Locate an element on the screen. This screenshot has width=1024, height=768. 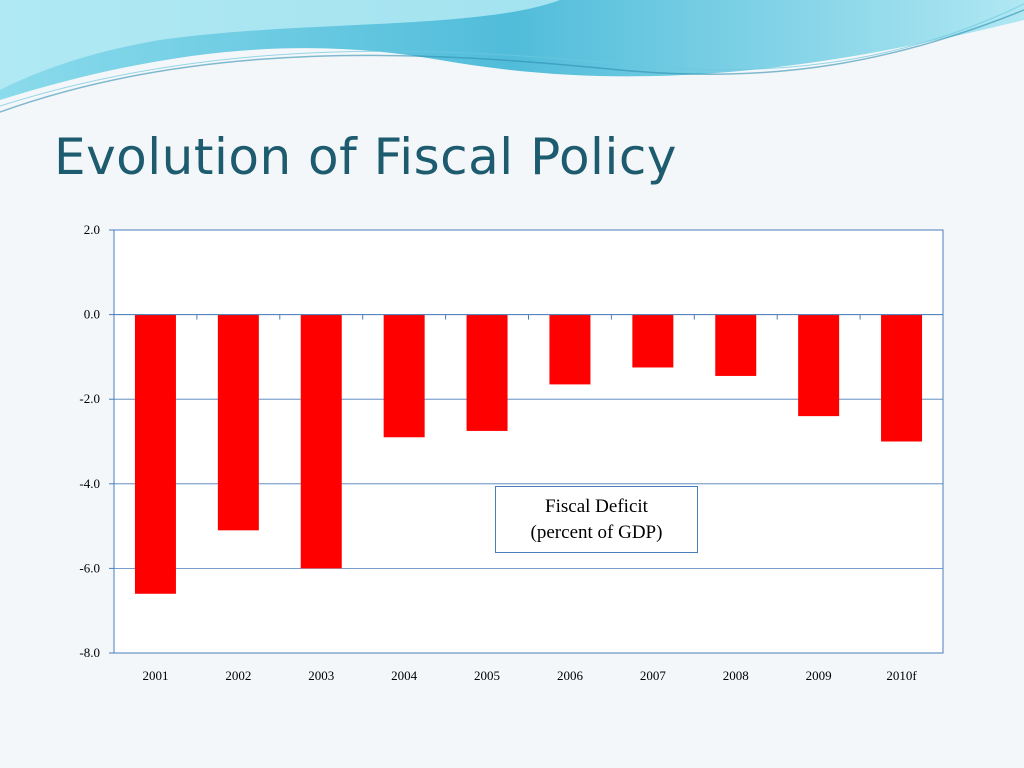
chart-annotation-box: Fiscal Deficit (percent of GDP) is located at coordinates (596, 519).